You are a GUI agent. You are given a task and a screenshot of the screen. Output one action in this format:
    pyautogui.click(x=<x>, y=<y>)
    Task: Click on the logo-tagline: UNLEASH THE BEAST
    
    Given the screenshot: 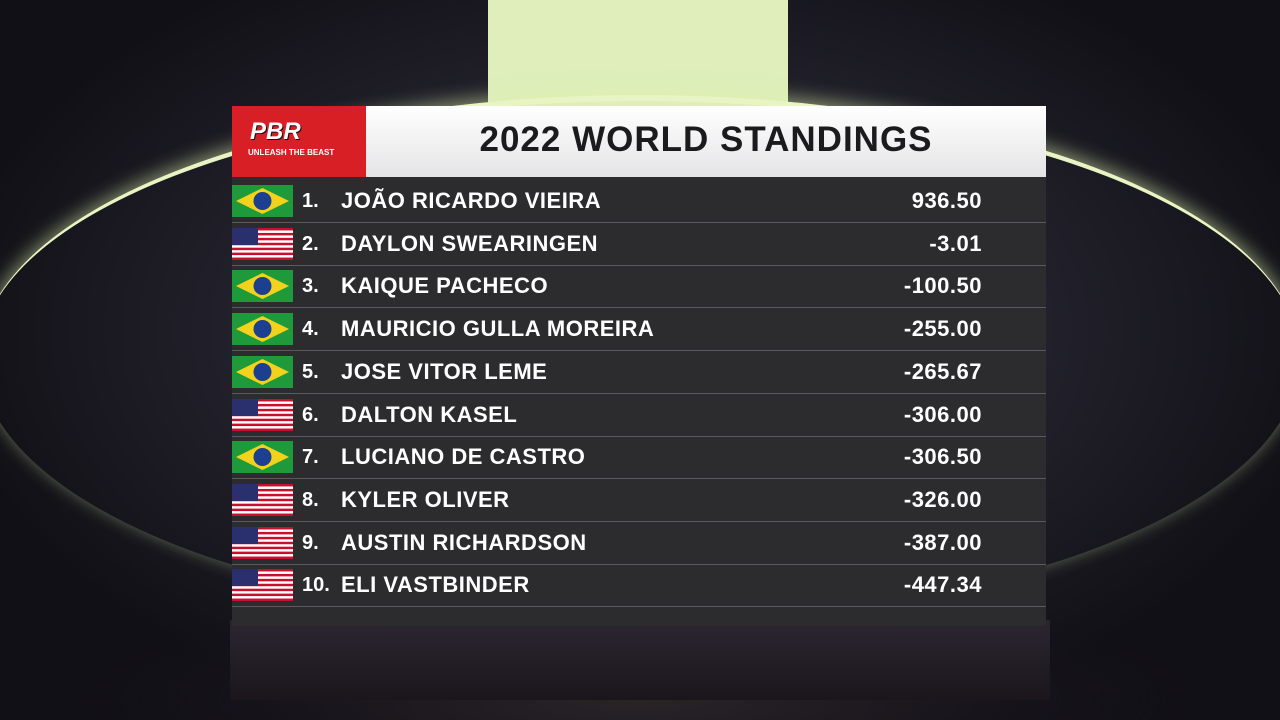 What is the action you would take?
    pyautogui.click(x=291, y=152)
    